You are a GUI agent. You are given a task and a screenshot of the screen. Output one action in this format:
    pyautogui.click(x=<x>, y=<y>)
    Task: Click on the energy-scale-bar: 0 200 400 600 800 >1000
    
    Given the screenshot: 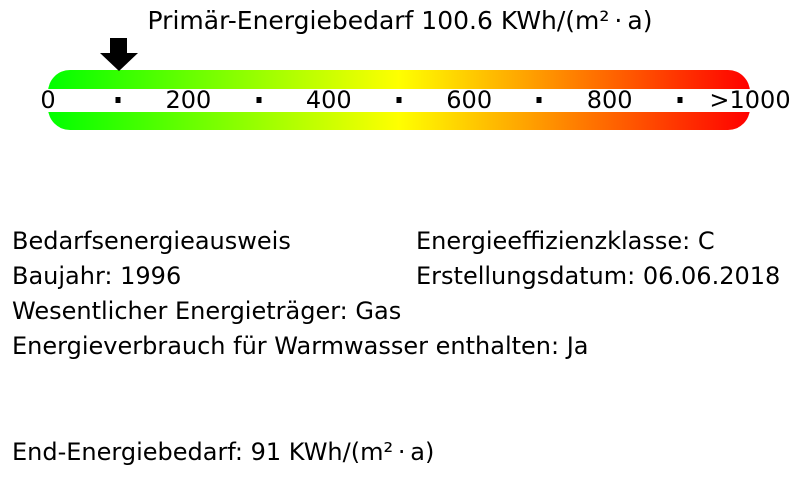 What is the action you would take?
    pyautogui.click(x=415, y=100)
    